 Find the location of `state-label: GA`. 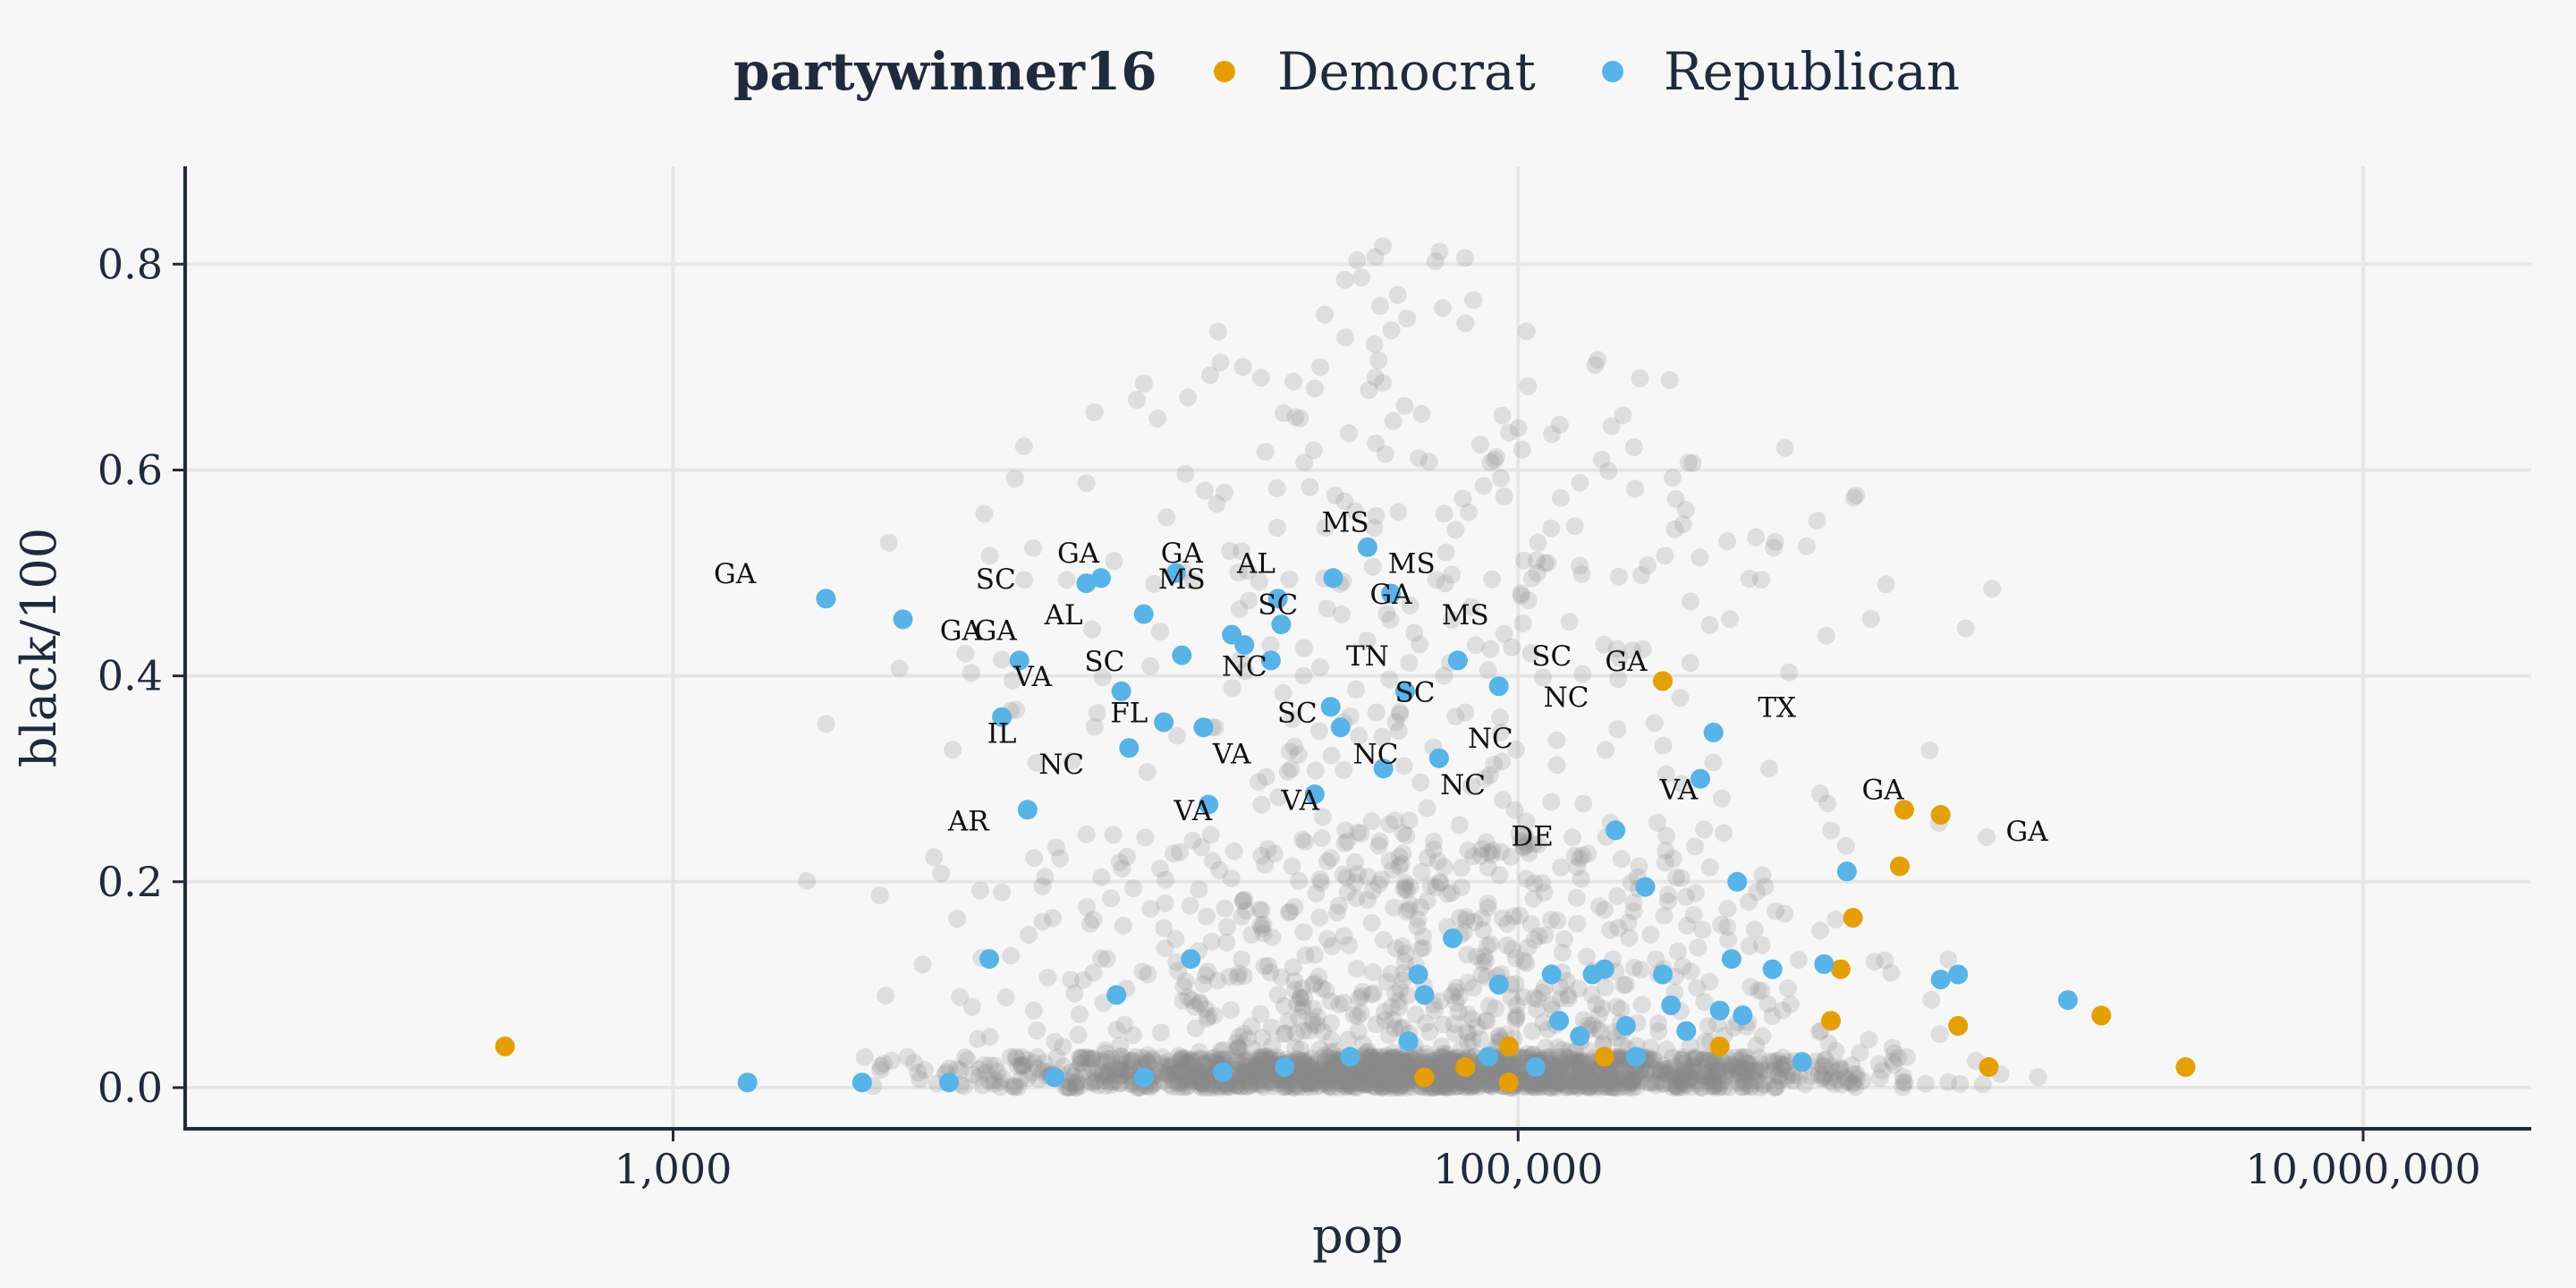

state-label: GA is located at coordinates (1626, 662).